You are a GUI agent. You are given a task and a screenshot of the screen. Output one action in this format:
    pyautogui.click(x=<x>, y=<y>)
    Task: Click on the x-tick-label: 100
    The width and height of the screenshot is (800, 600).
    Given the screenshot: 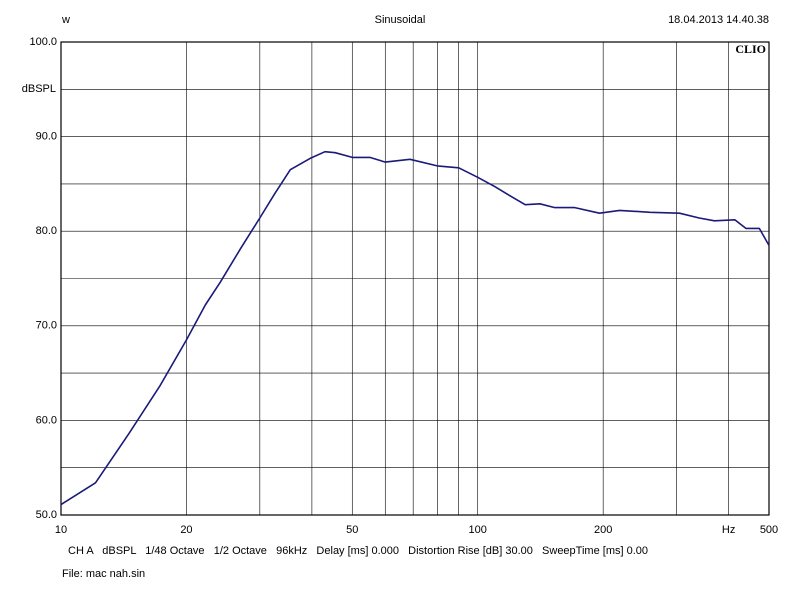 What is the action you would take?
    pyautogui.click(x=478, y=530)
    